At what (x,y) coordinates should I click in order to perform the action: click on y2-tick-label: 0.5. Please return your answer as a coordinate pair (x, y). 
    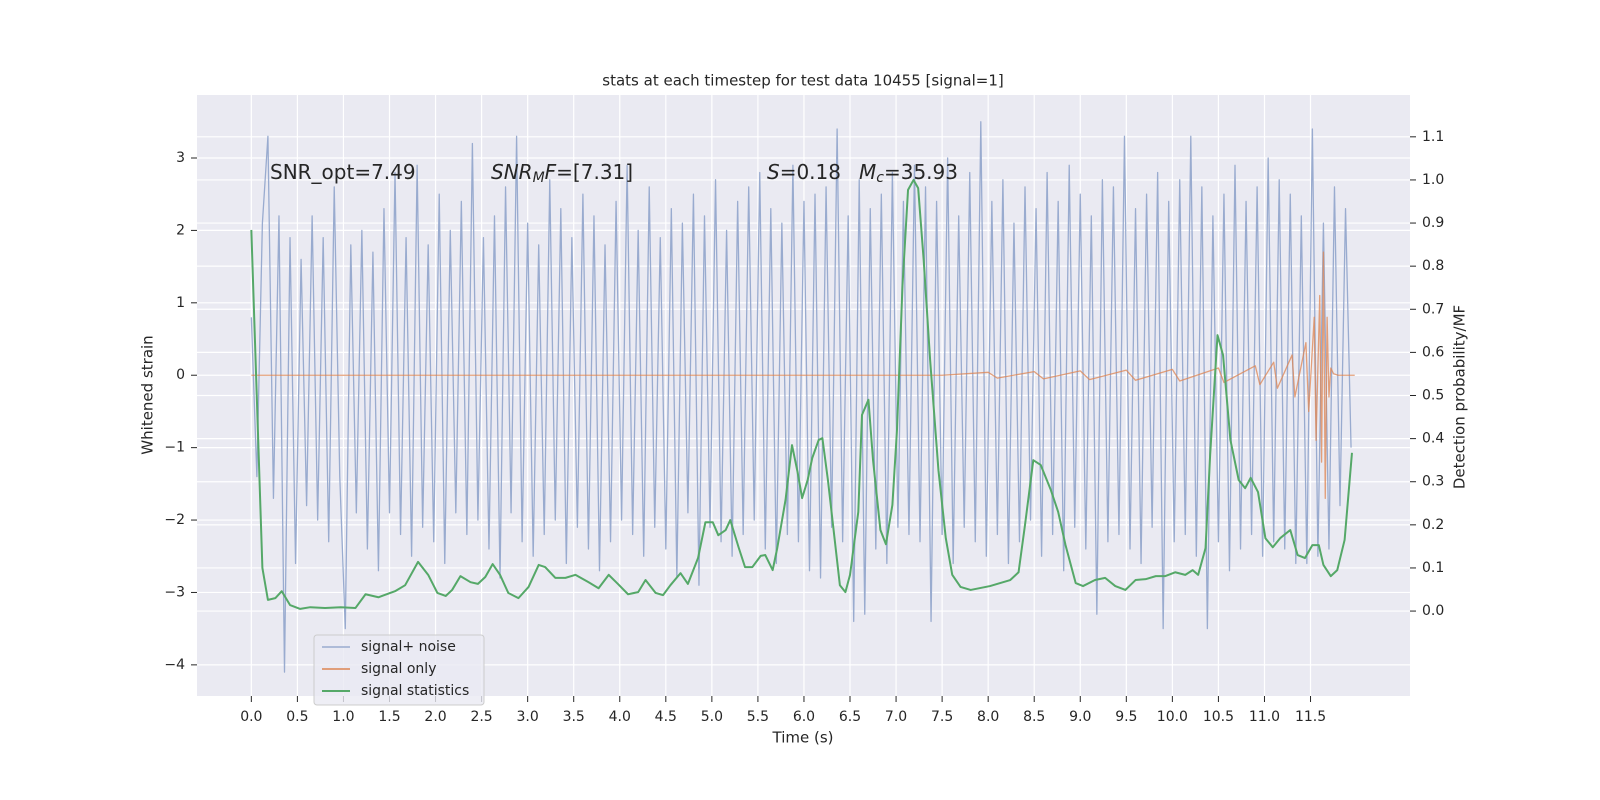
    Looking at the image, I should click on (1433, 396).